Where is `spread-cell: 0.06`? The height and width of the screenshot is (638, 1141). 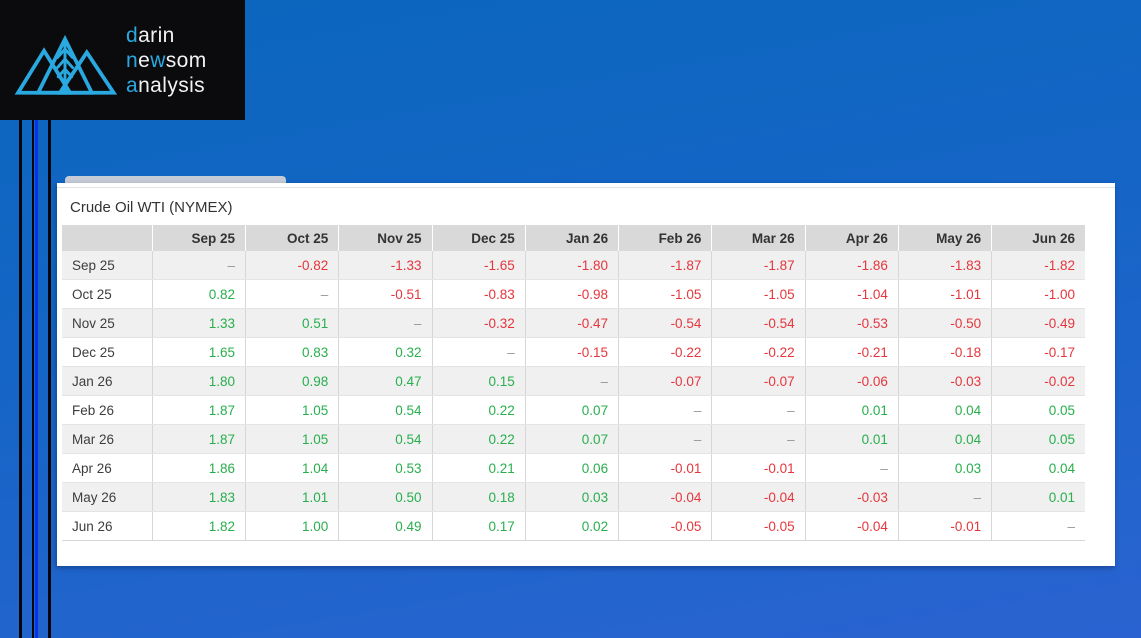
spread-cell: 0.06 is located at coordinates (571, 468).